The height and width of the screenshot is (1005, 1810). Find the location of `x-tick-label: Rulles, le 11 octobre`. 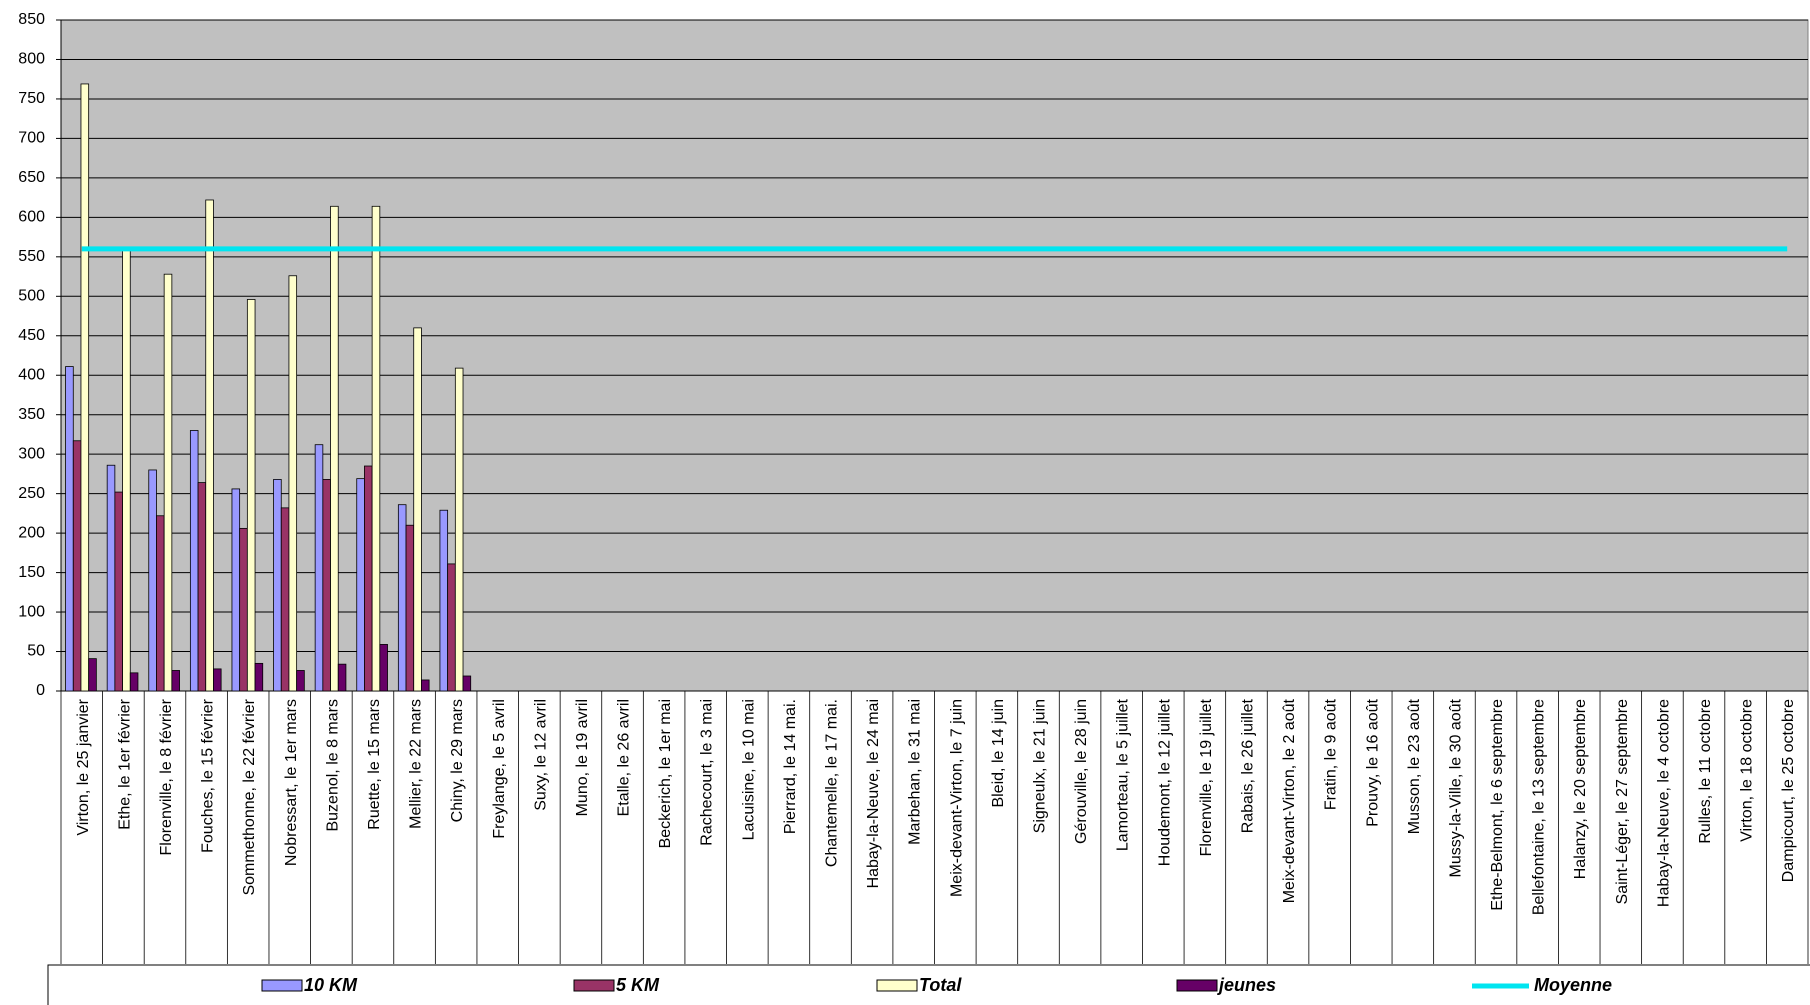

x-tick-label: Rulles, le 11 octobre is located at coordinates (1705, 771).